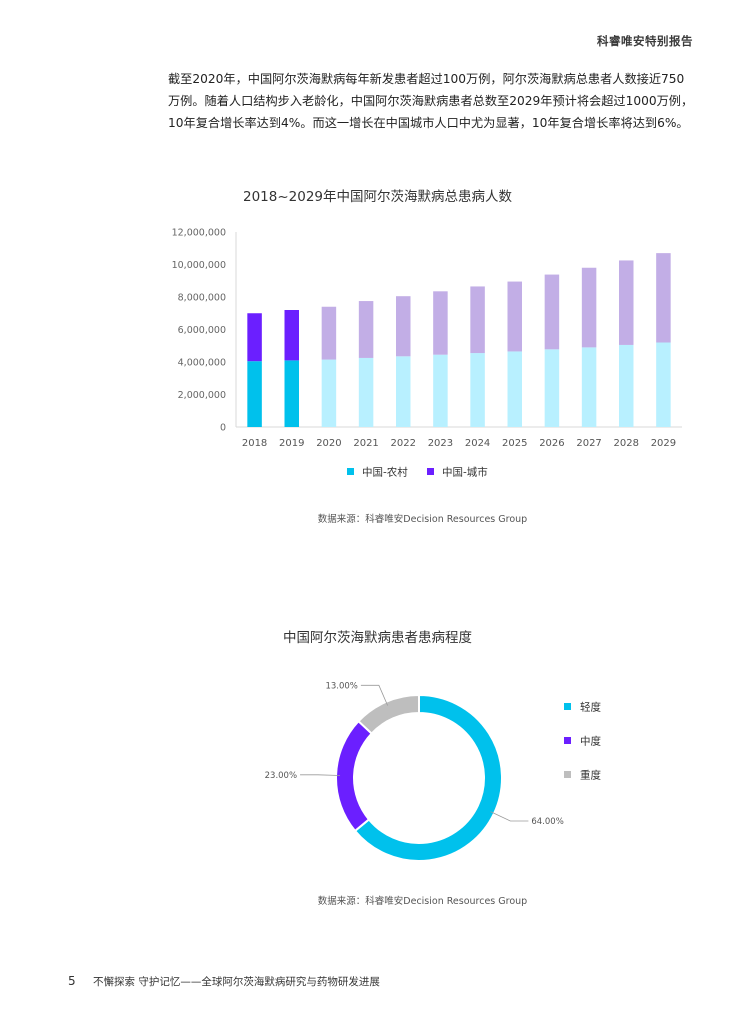 This screenshot has width=755, height=1024. I want to click on x-tick-label: 2027, so click(588, 443).